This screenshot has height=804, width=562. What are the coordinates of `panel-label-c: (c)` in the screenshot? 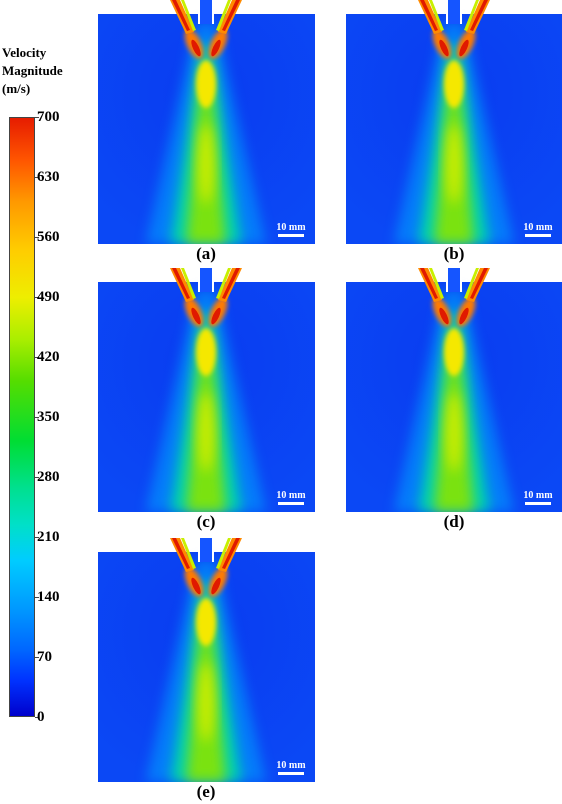 It's located at (206, 521).